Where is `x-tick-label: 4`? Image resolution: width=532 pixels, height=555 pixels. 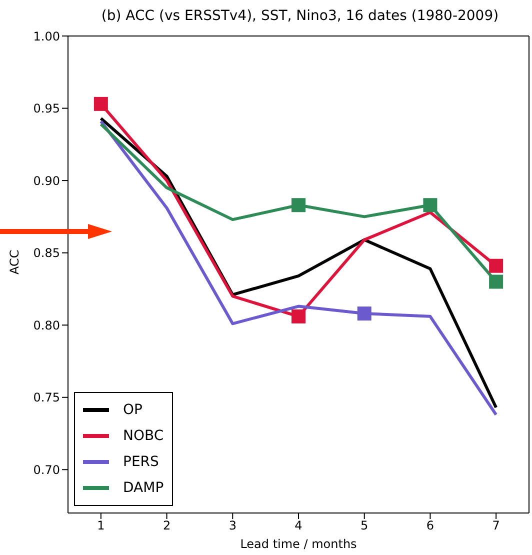
x-tick-label: 4 is located at coordinates (298, 525).